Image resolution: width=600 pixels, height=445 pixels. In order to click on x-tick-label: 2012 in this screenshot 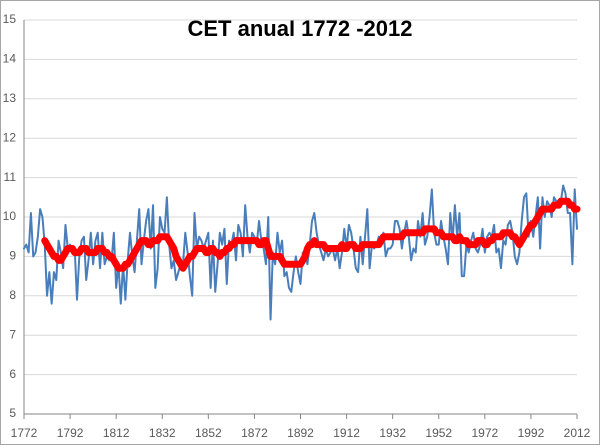, I will do `click(577, 433)`.